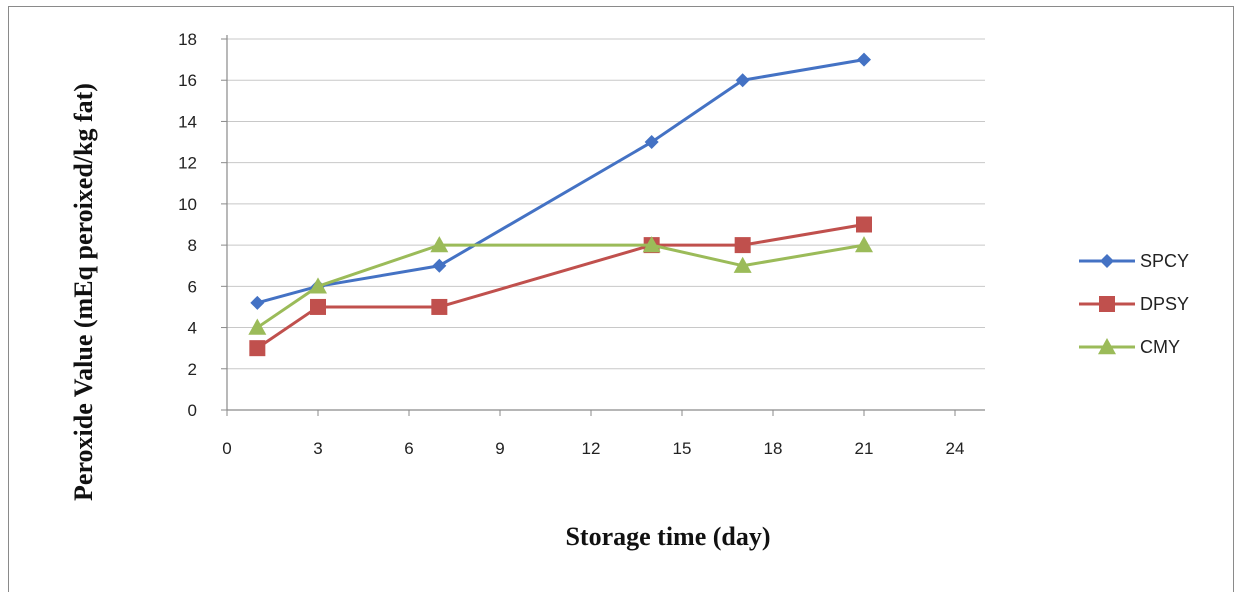 The image size is (1243, 592). I want to click on legend-label-spcy: SPCY, so click(1164, 261).